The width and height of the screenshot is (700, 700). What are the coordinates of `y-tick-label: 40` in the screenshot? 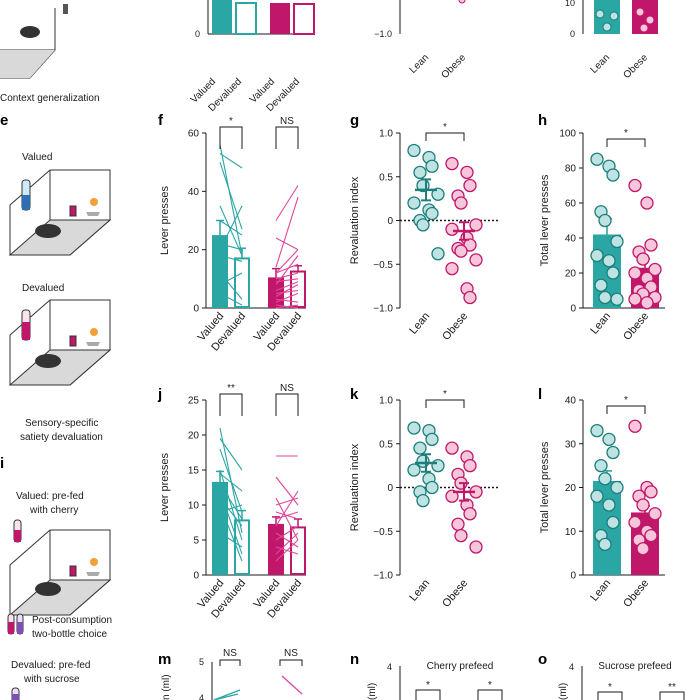 It's located at (571, 401).